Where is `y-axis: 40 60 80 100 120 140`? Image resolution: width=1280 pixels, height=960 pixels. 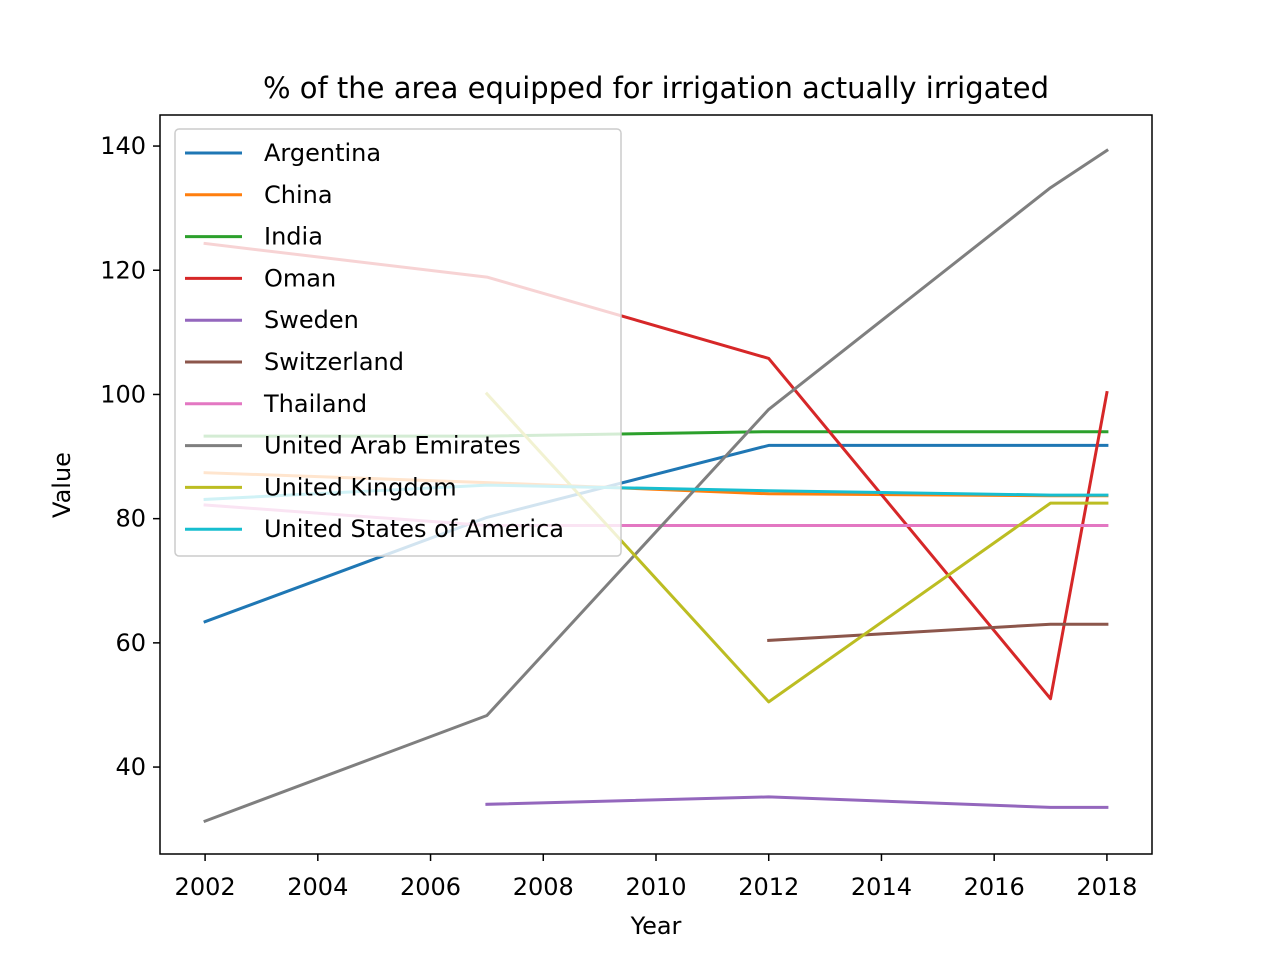
y-axis: 40 60 80 100 120 140 is located at coordinates (130, 456).